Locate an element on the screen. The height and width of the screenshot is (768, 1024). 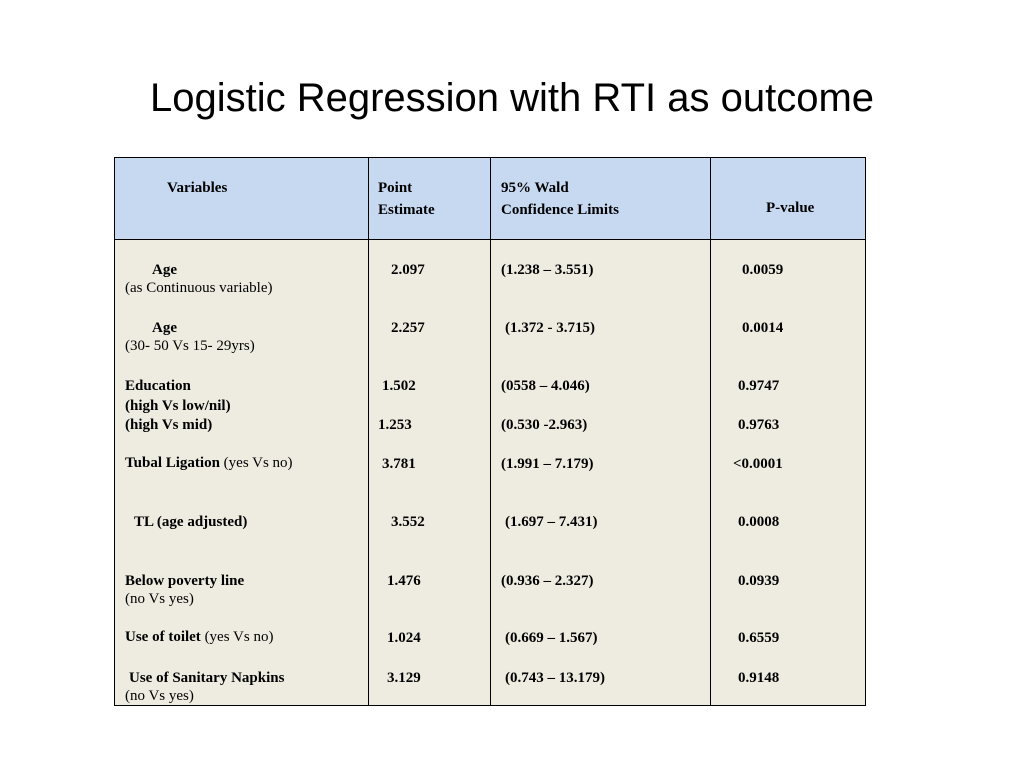
row-label: TL (age adjusted) is located at coordinates (191, 522).